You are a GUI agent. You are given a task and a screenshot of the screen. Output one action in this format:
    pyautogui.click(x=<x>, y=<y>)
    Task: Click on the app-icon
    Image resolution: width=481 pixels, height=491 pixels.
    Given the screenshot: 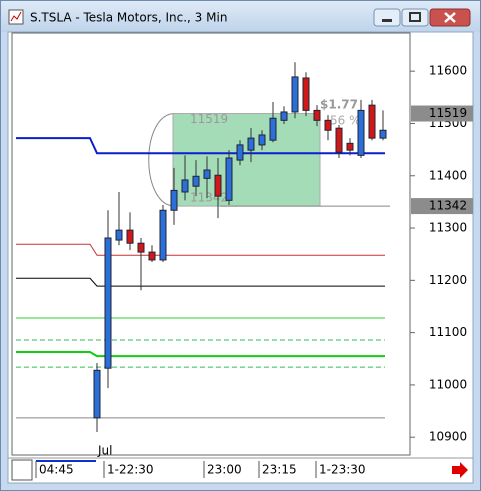 What is the action you would take?
    pyautogui.click(x=16, y=17)
    